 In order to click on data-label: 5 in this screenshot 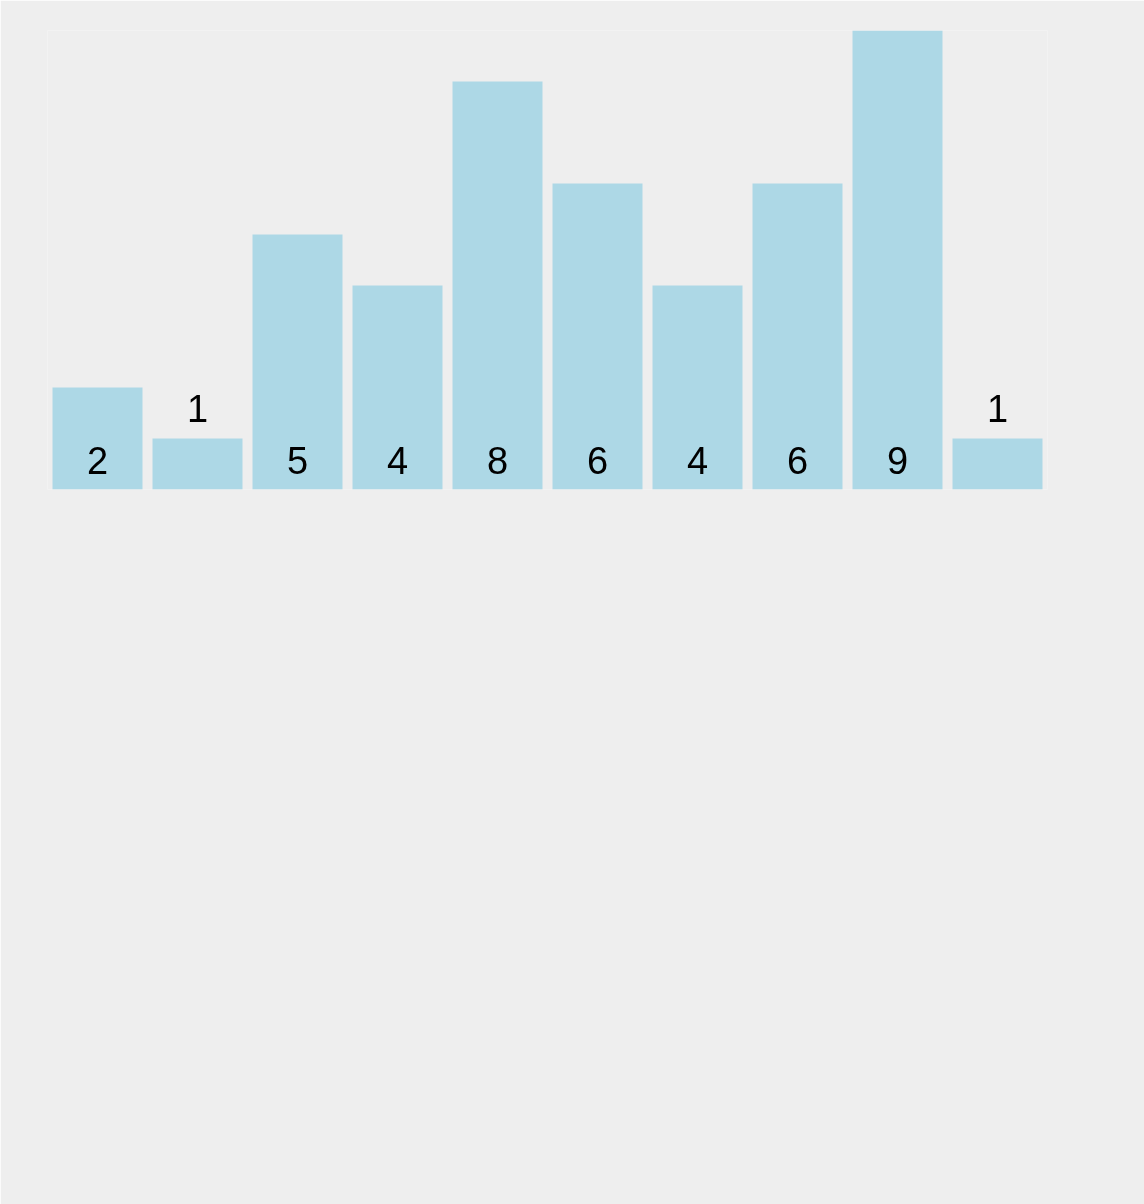, I will do `click(297, 461)`.